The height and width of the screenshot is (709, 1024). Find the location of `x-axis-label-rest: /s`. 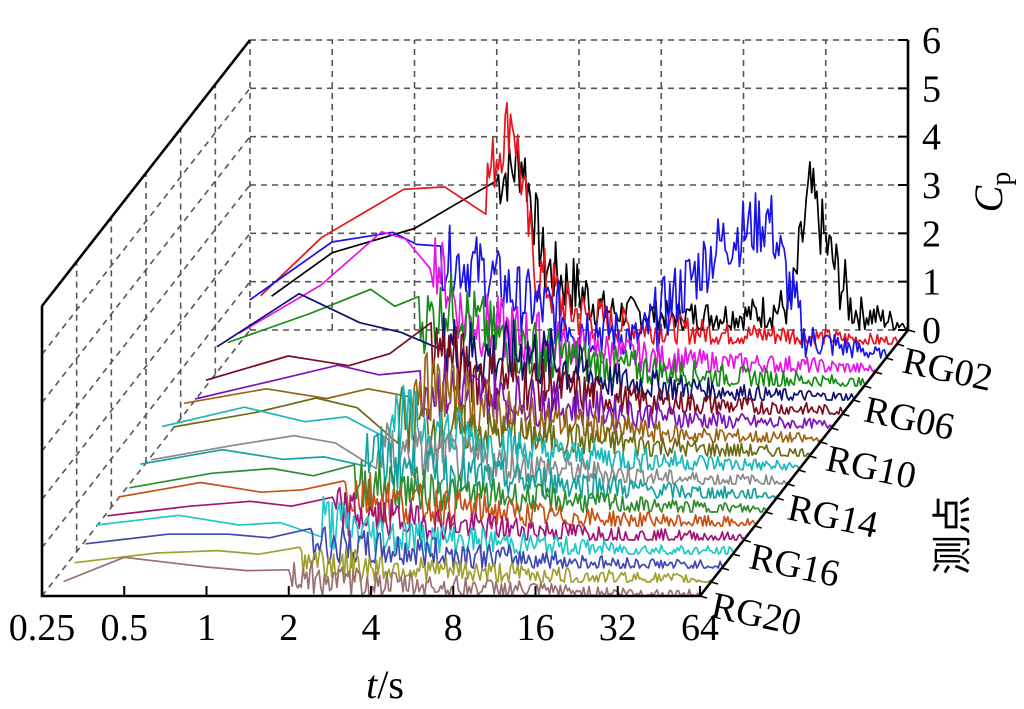

x-axis-label-rest: /s is located at coordinates (390, 684).